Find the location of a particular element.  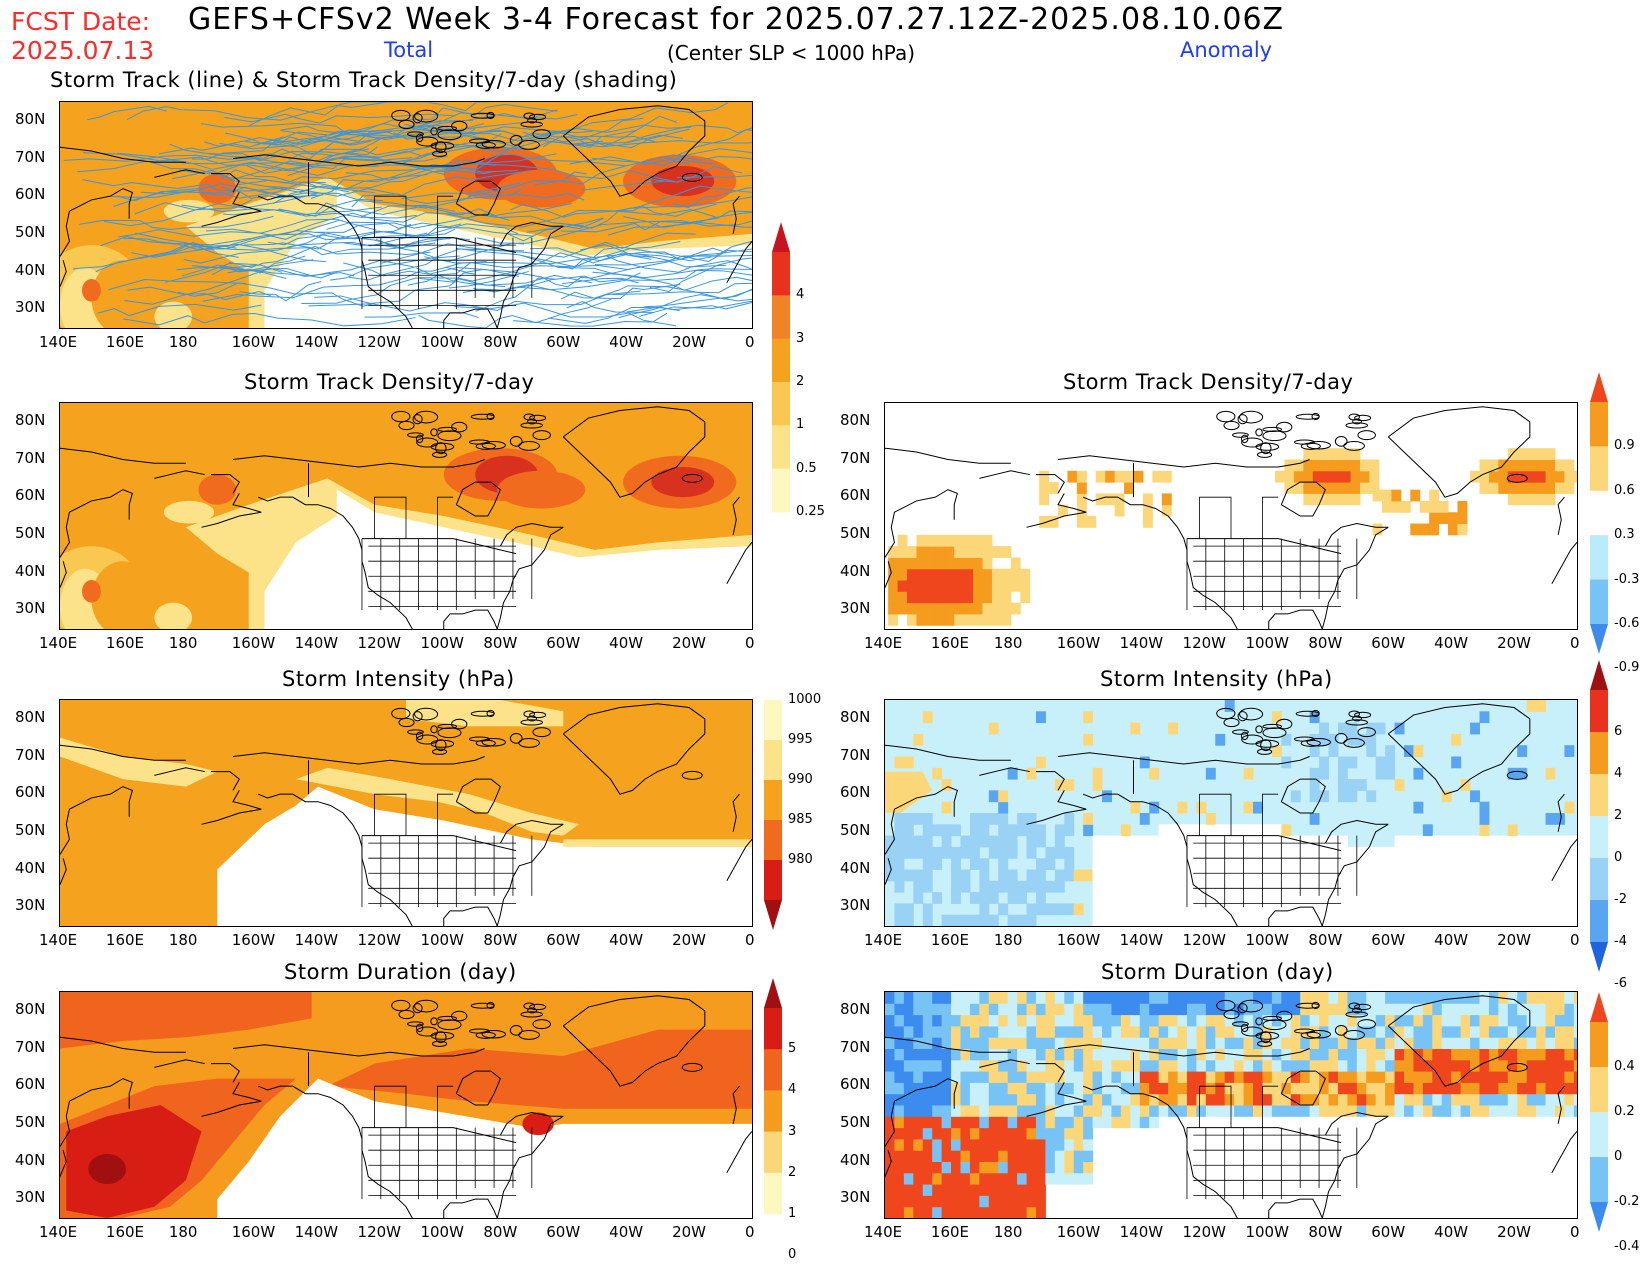

panel-title-density-anomaly: Storm Track Density/7-day is located at coordinates (1208, 382).